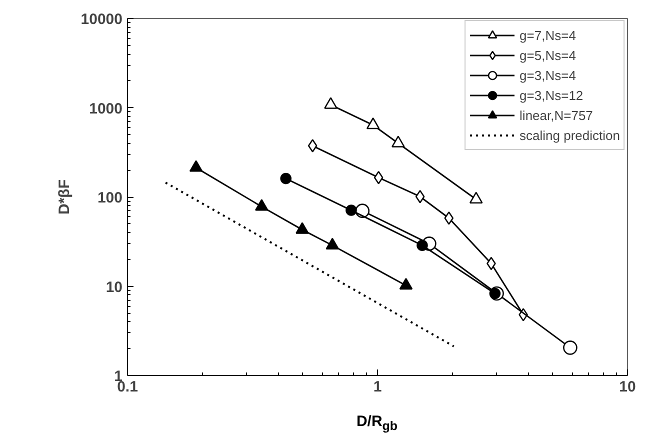  Describe the element at coordinates (548, 55) in the screenshot. I see `legend-label: g=5,Ns=4` at that location.